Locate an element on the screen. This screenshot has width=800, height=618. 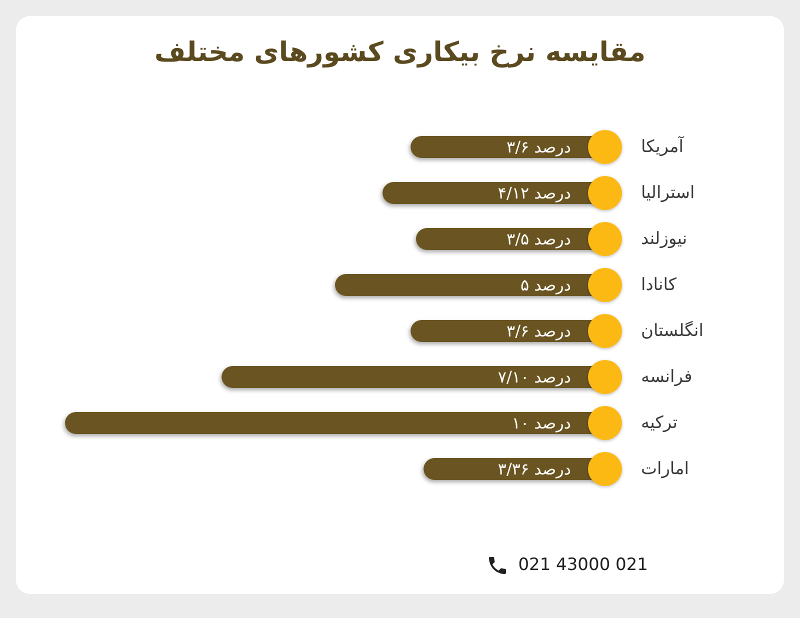
data-label: ۳/۵ درصد is located at coordinates (538, 239).